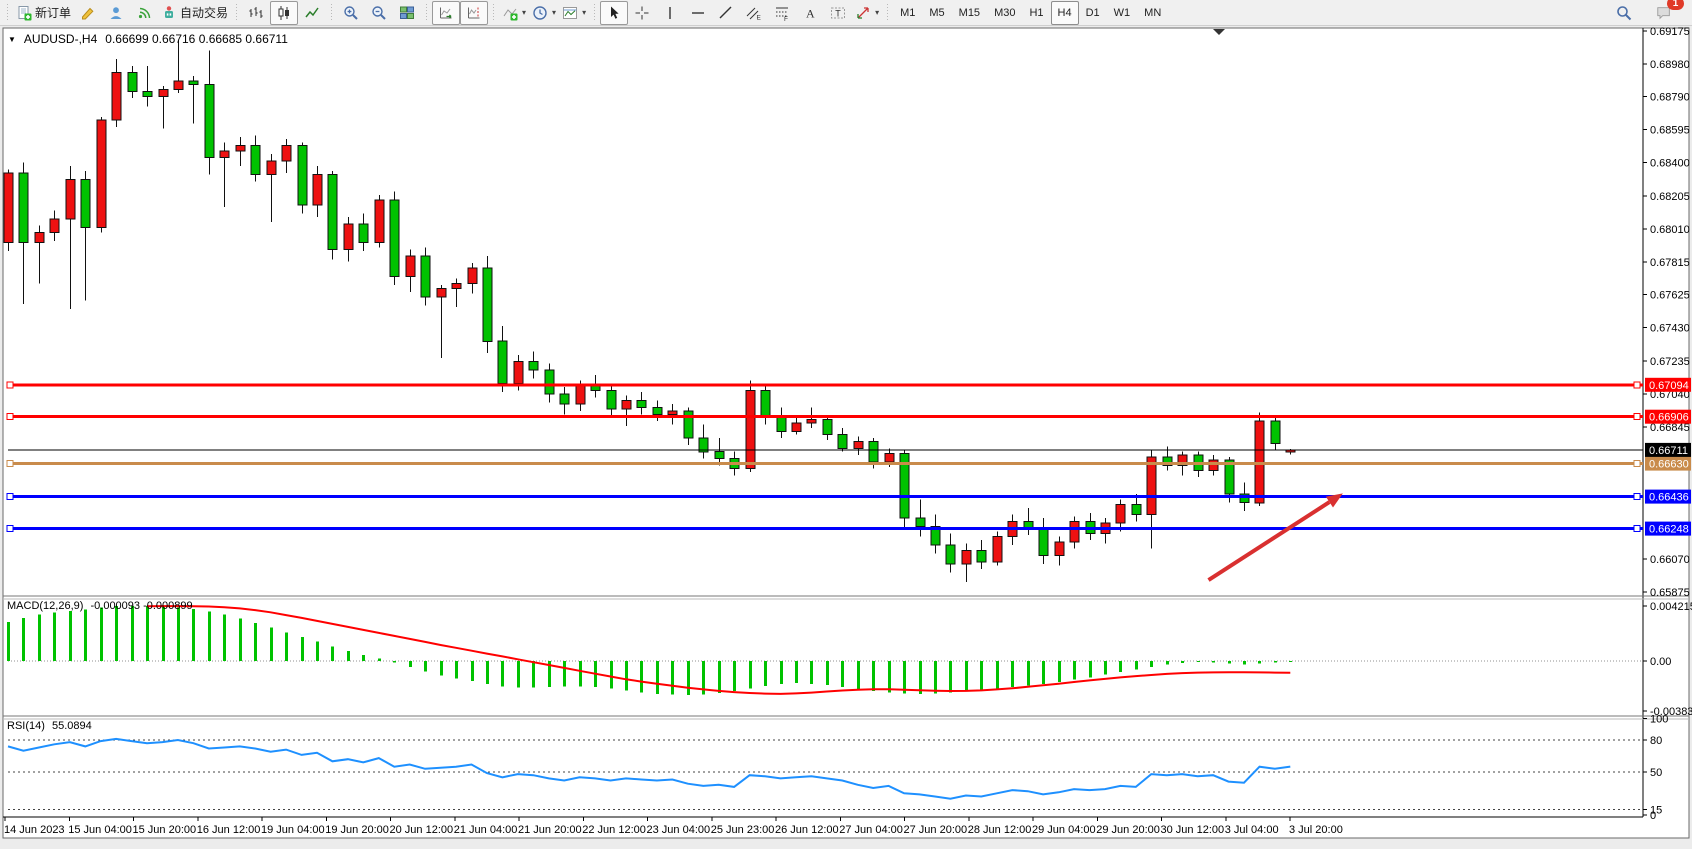 The image size is (1692, 849). Describe the element at coordinates (204, 13) in the screenshot. I see `autotrading-label: 自动交易` at that location.